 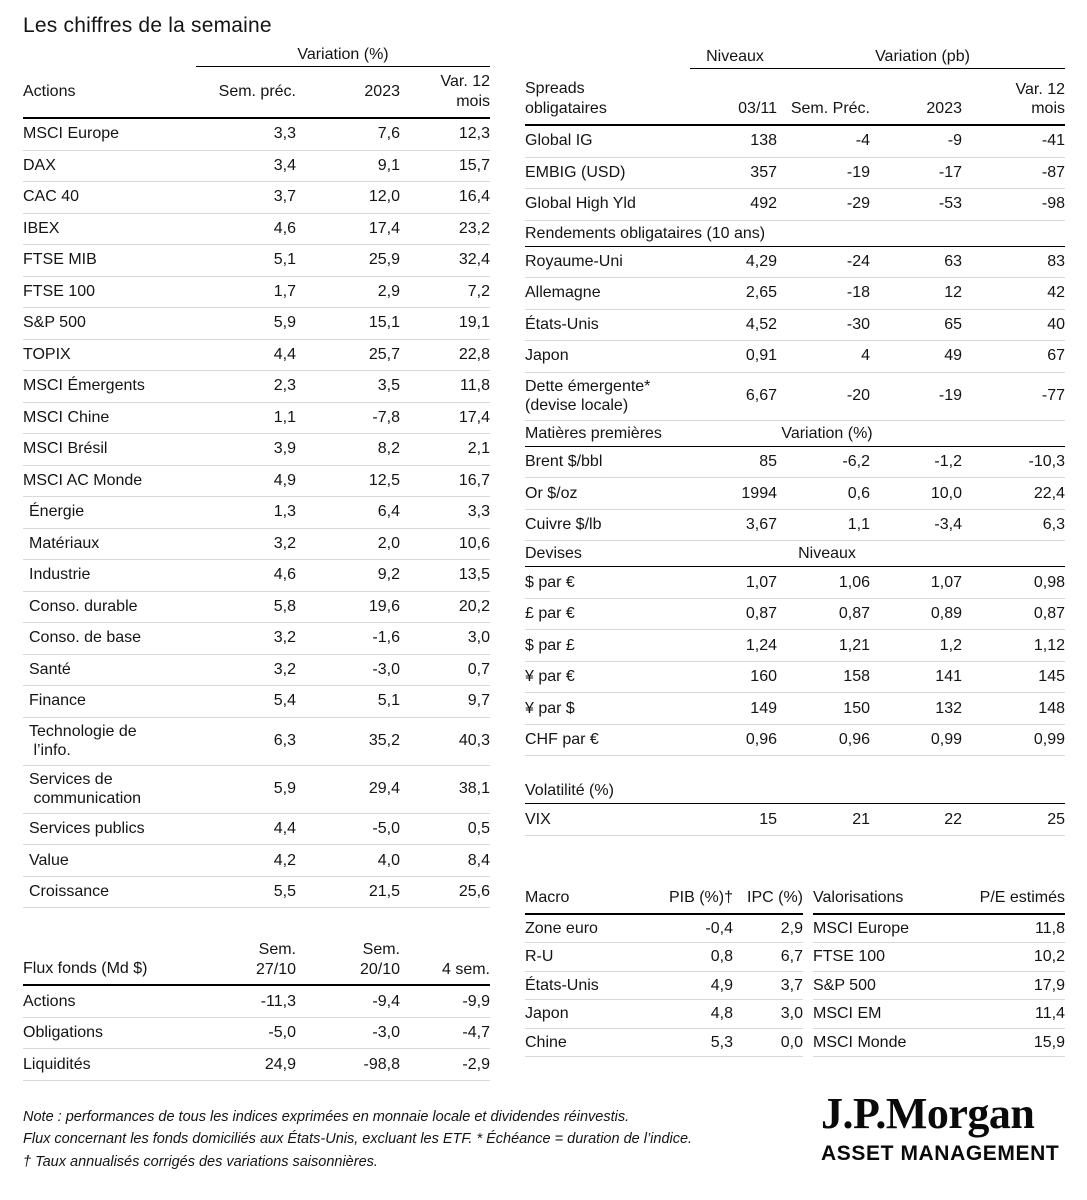 I want to click on table-row: CHF par € 0,96 0,96 0,99 0,99, so click(x=795, y=741).